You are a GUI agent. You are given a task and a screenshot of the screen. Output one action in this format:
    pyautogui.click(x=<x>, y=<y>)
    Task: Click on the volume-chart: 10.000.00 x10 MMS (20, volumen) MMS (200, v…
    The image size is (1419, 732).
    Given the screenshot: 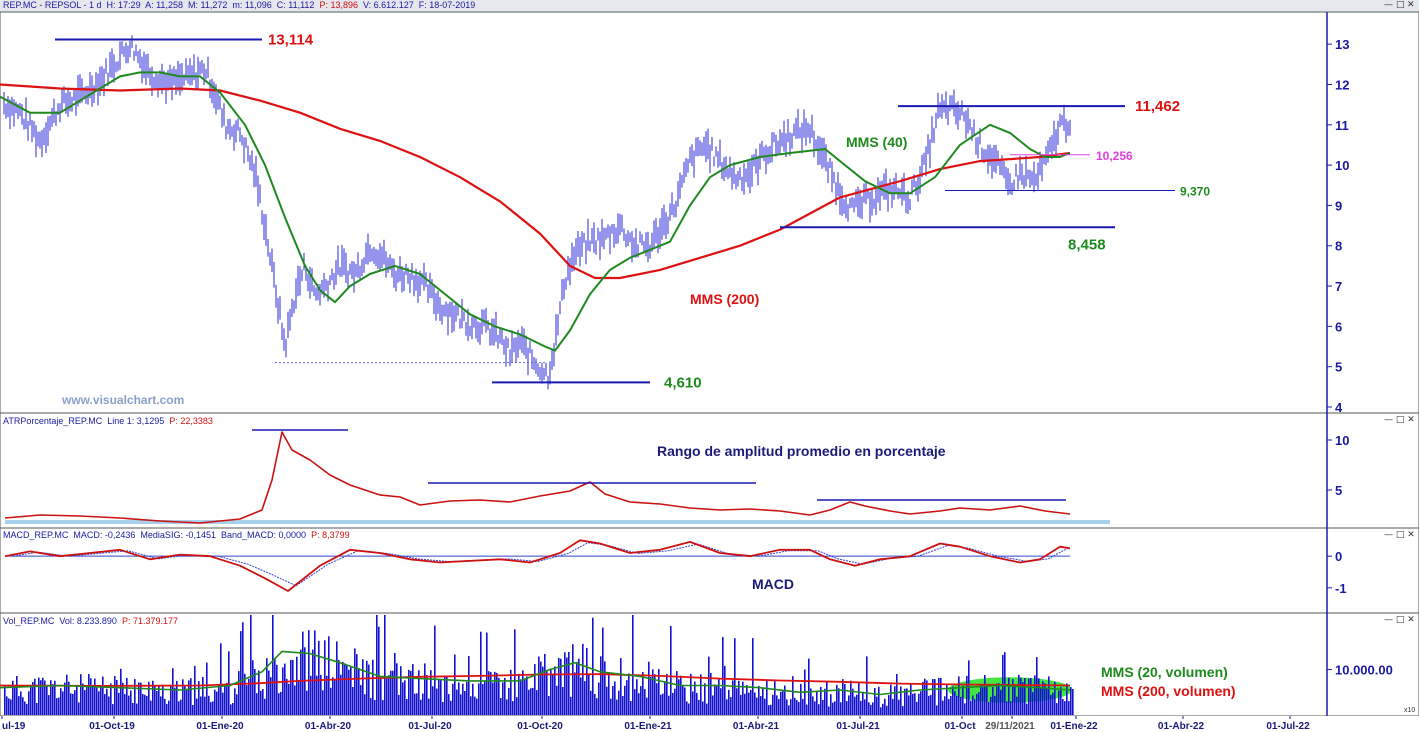 What is the action you would take?
    pyautogui.click(x=709, y=664)
    